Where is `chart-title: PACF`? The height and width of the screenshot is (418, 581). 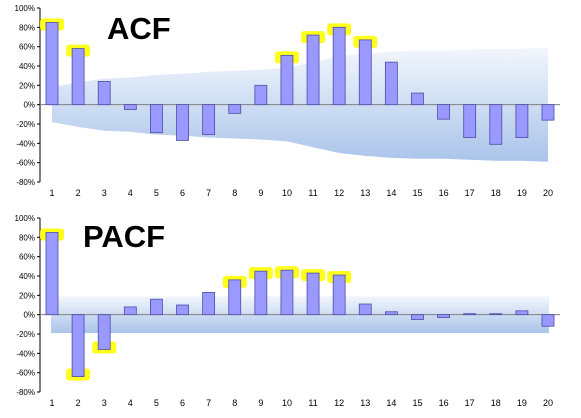
chart-title: PACF is located at coordinates (124, 236).